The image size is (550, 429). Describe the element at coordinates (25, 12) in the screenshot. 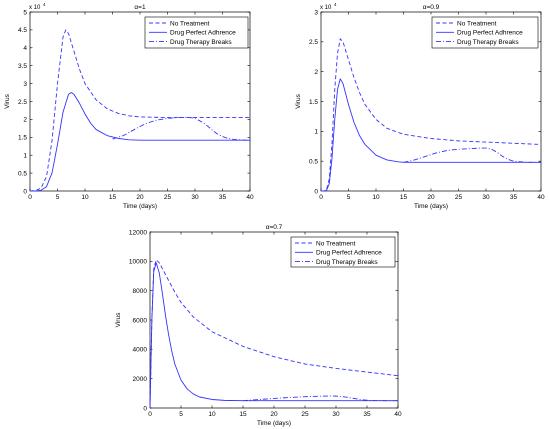

I see `y-tick-label: 5` at that location.